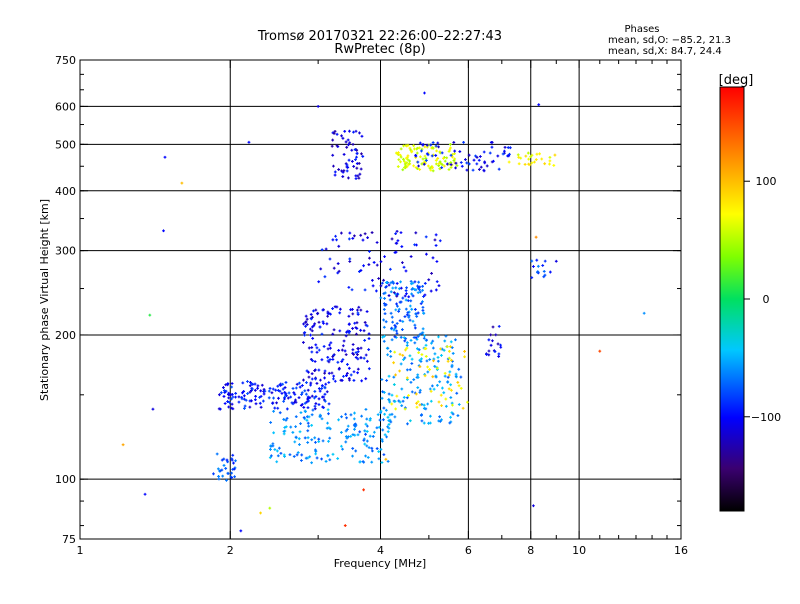 The width and height of the screenshot is (800, 604). I want to click on y-tick-label: 300, so click(65, 251).